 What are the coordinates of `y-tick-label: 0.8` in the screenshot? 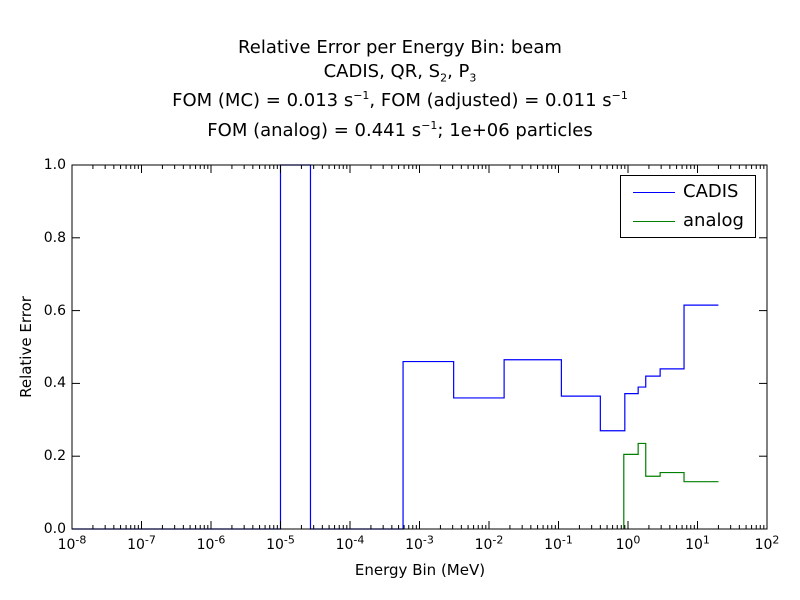 It's located at (54, 237).